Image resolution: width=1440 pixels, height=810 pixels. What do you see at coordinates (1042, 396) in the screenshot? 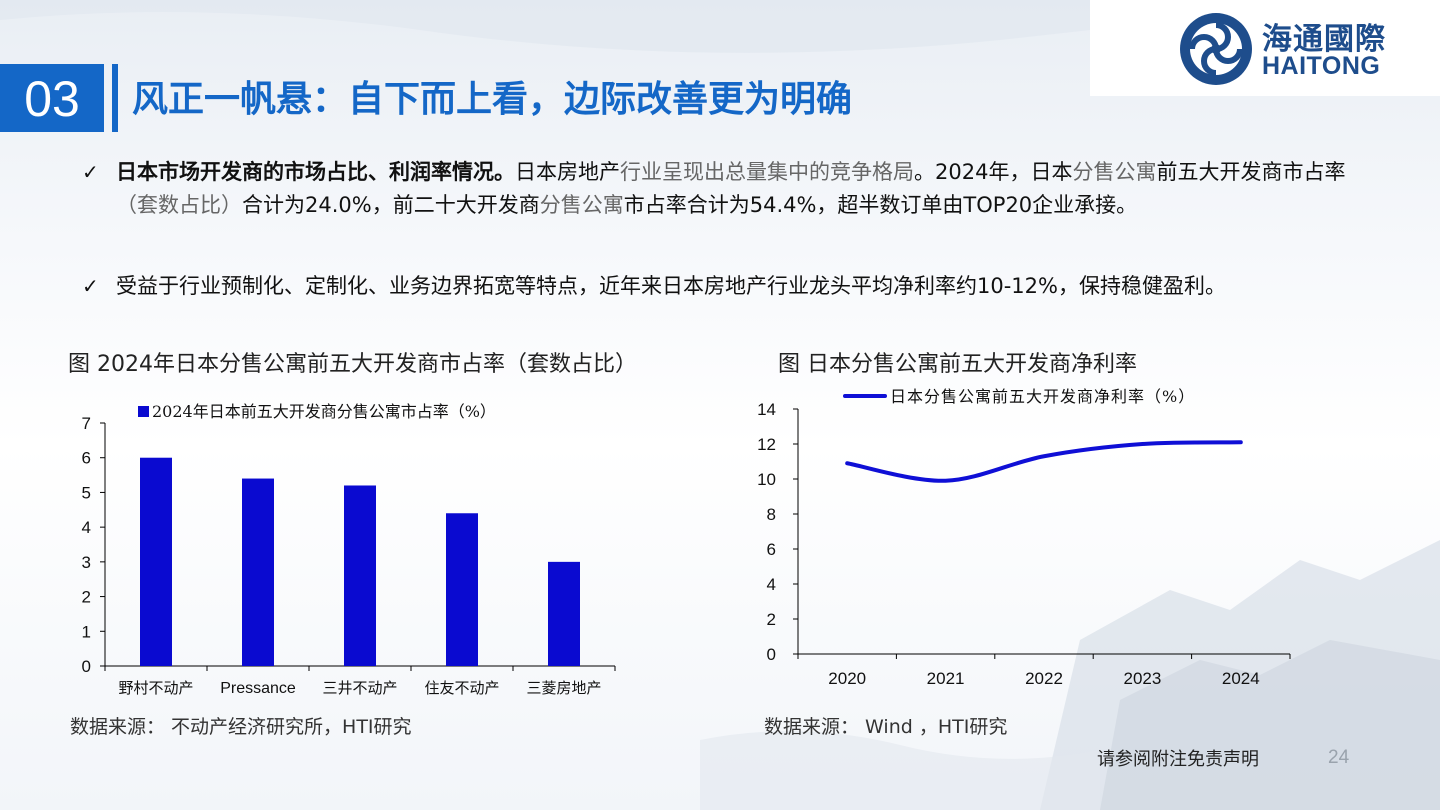
I see `legend-label: 日本分售公寓前五大开发商净利率（%）` at bounding box center [1042, 396].